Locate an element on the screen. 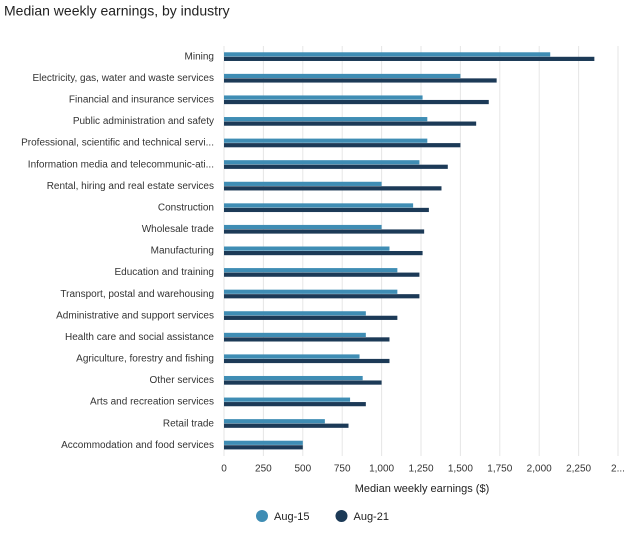 This screenshot has width=634, height=534. legend-label: Aug-21 is located at coordinates (370, 517).